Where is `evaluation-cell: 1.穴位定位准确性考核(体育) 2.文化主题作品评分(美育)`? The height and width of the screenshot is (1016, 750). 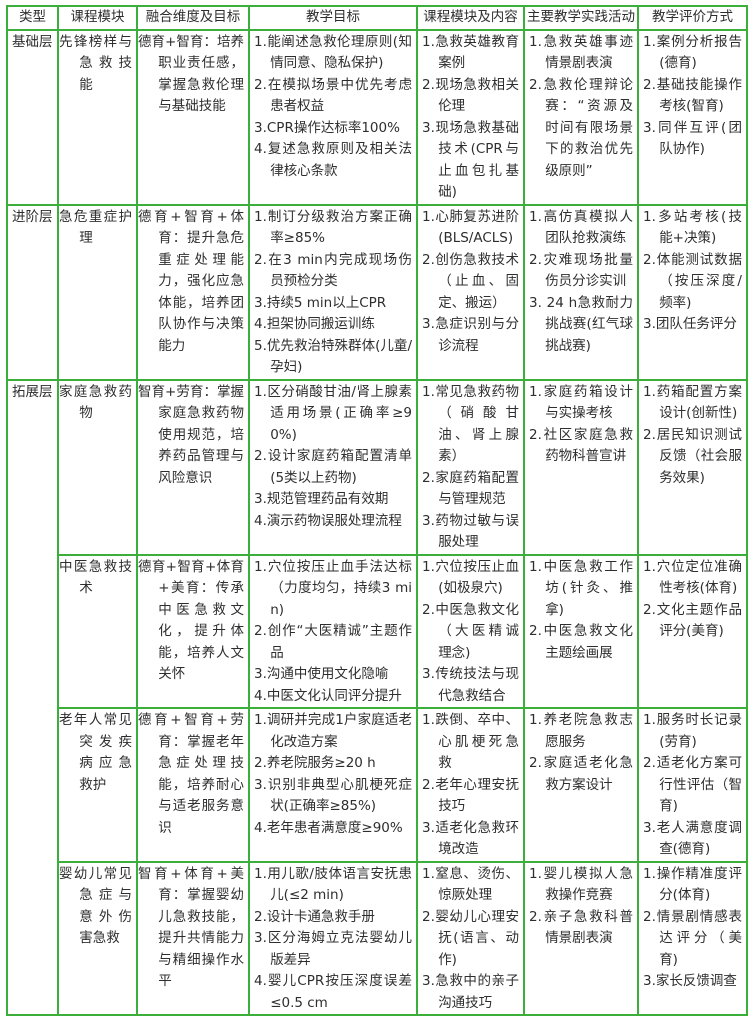 evaluation-cell: 1.穴位定位准确性考核(体育) 2.文化主题作品评分(美育) is located at coordinates (692, 631).